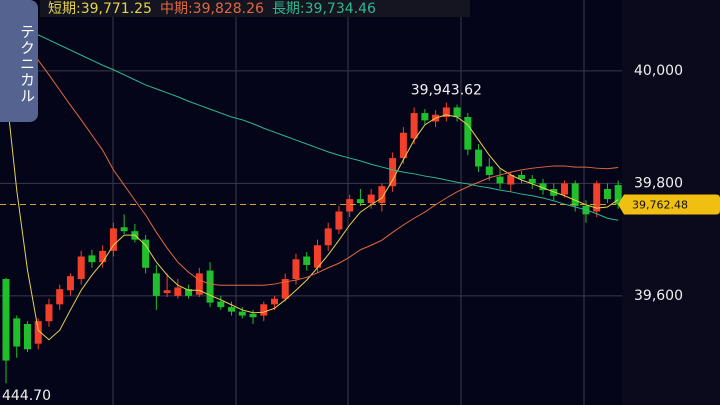 The height and width of the screenshot is (405, 720). Describe the element at coordinates (19, 61) in the screenshot. I see `technical-tab: テクニカル` at that location.